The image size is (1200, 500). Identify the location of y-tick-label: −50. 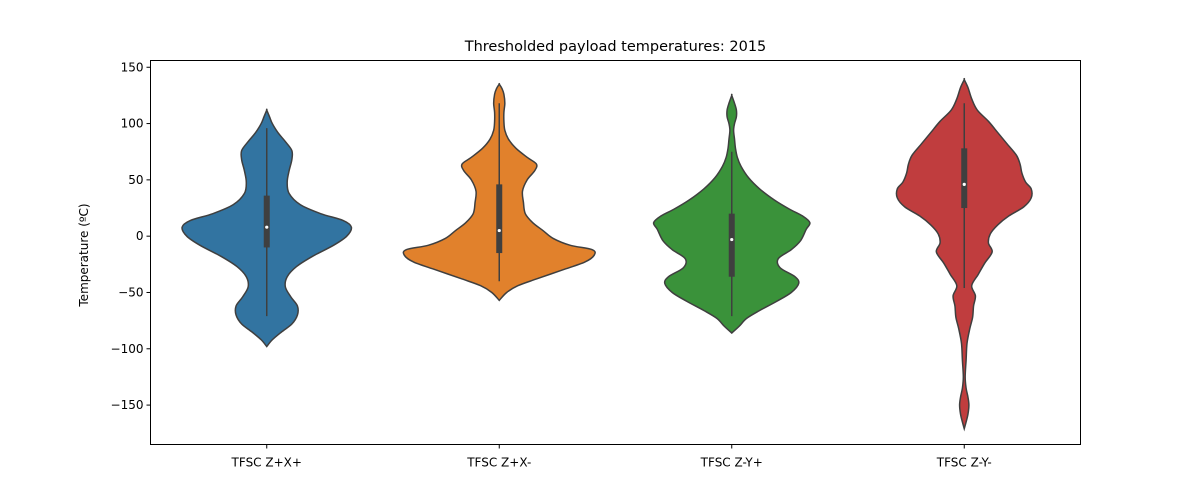
(130, 292).